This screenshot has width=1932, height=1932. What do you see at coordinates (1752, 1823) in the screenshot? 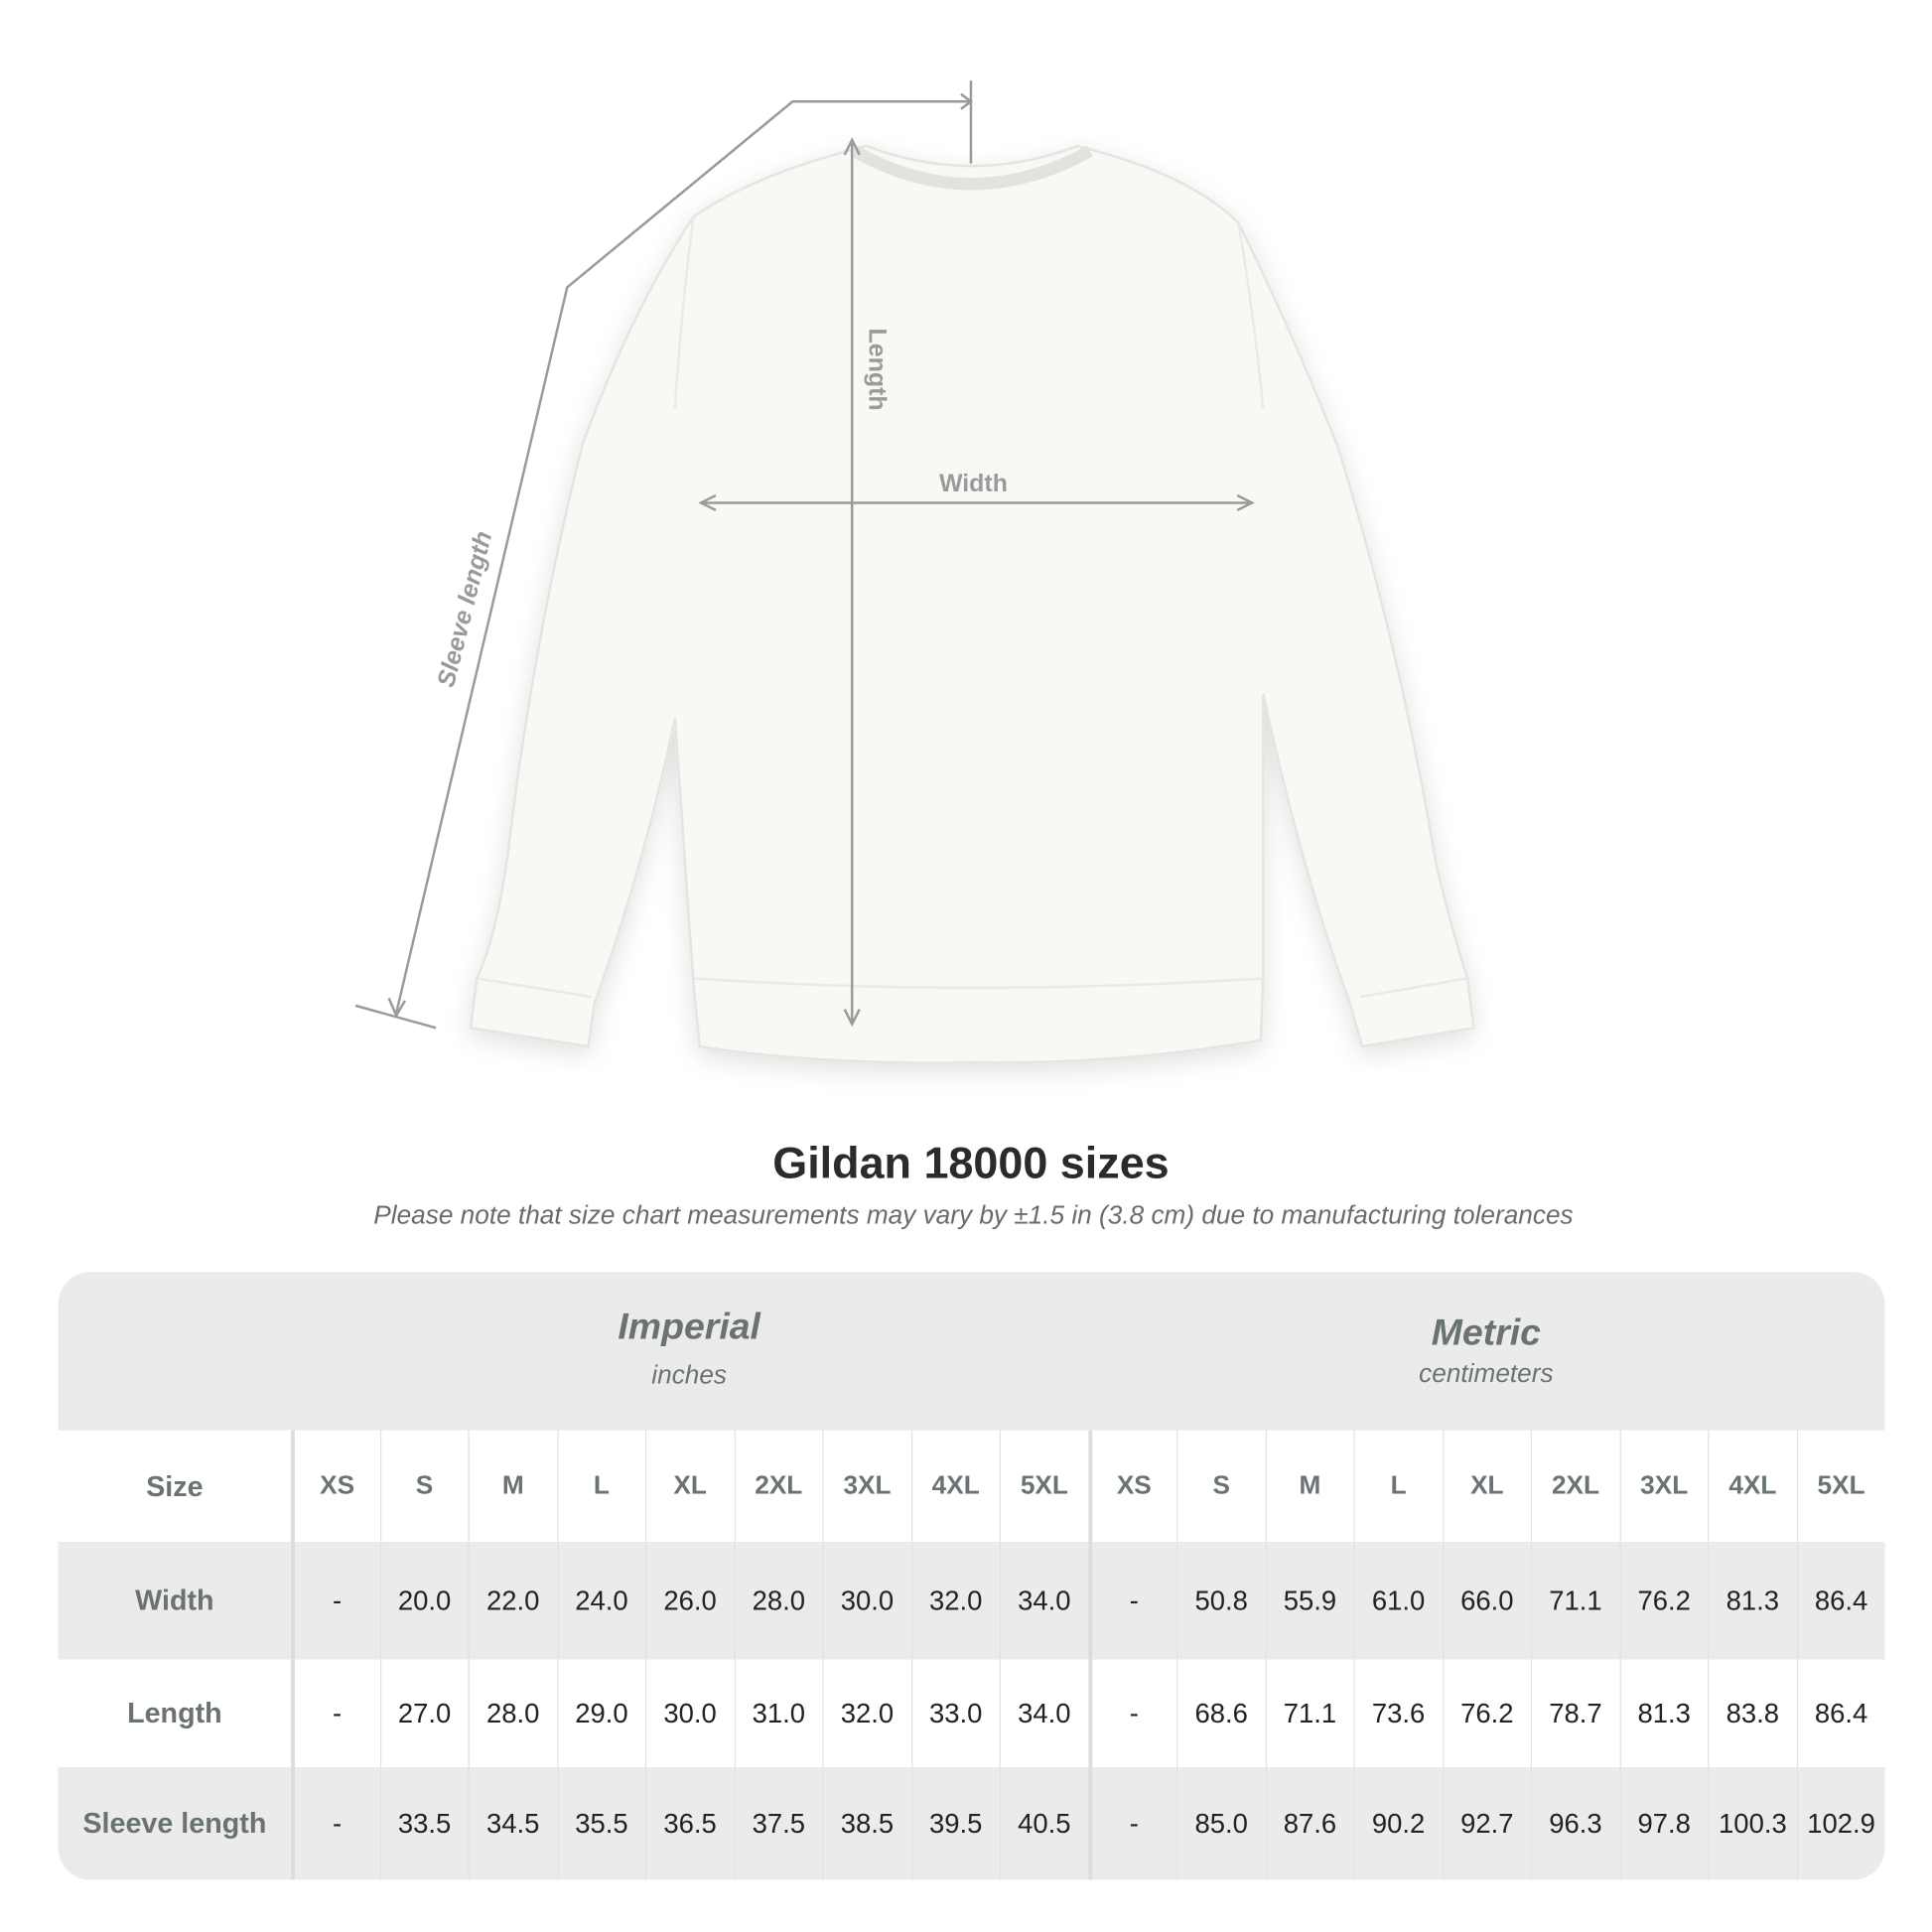
I see `table-cell: 100.3` at bounding box center [1752, 1823].